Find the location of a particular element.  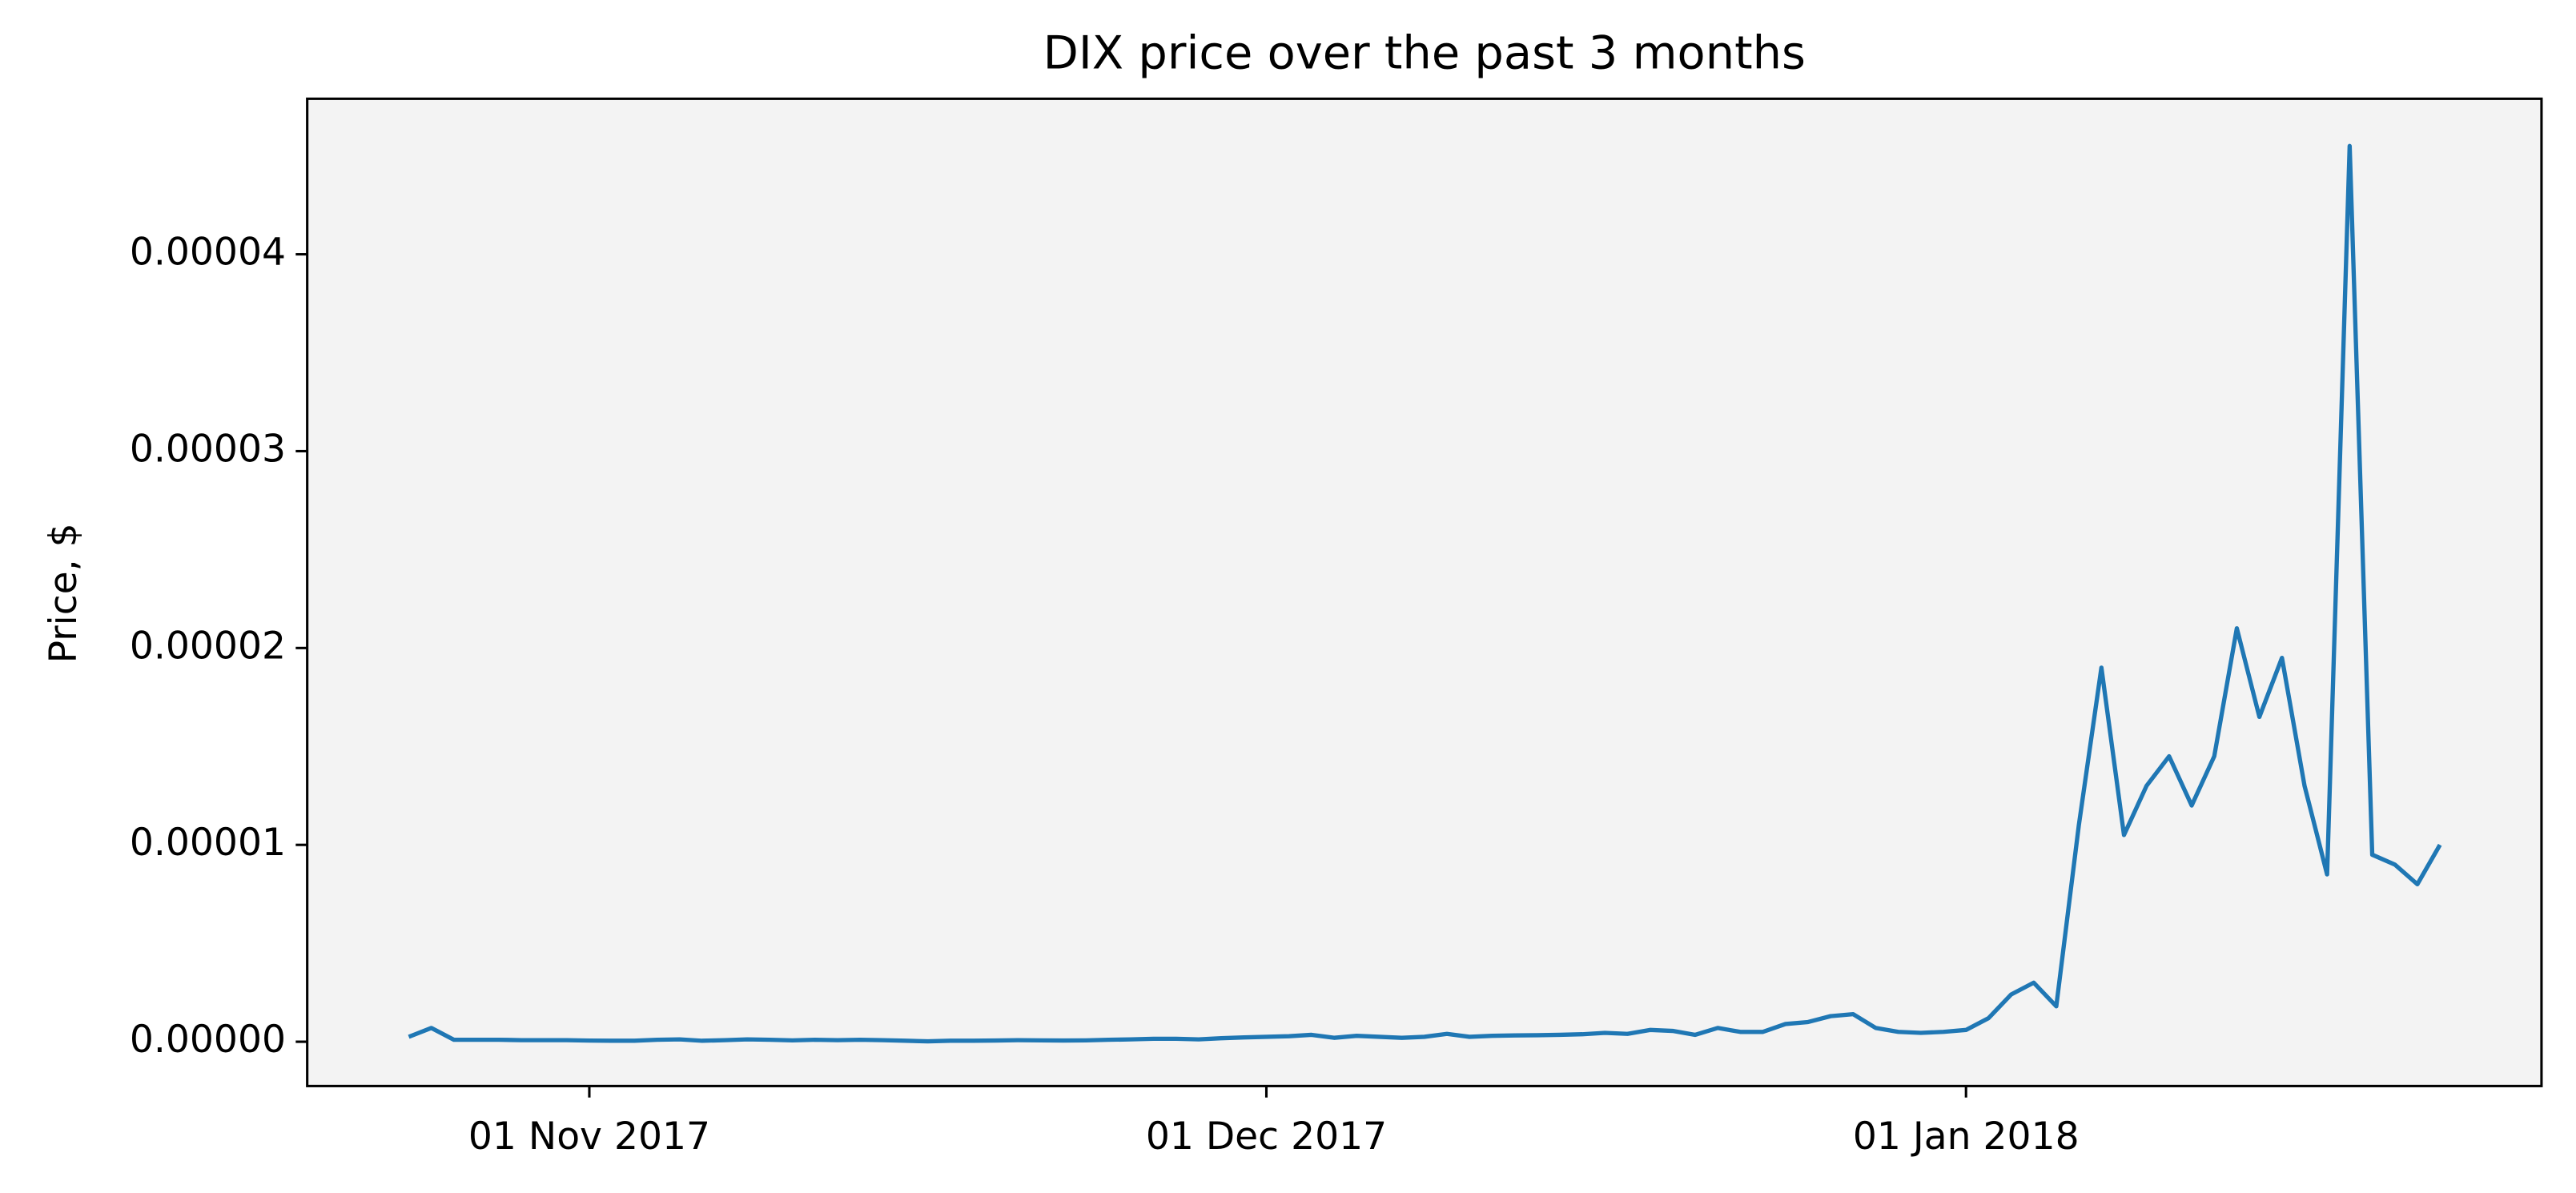

x-tick-label: 01 Jan 2018 is located at coordinates (1966, 1137).